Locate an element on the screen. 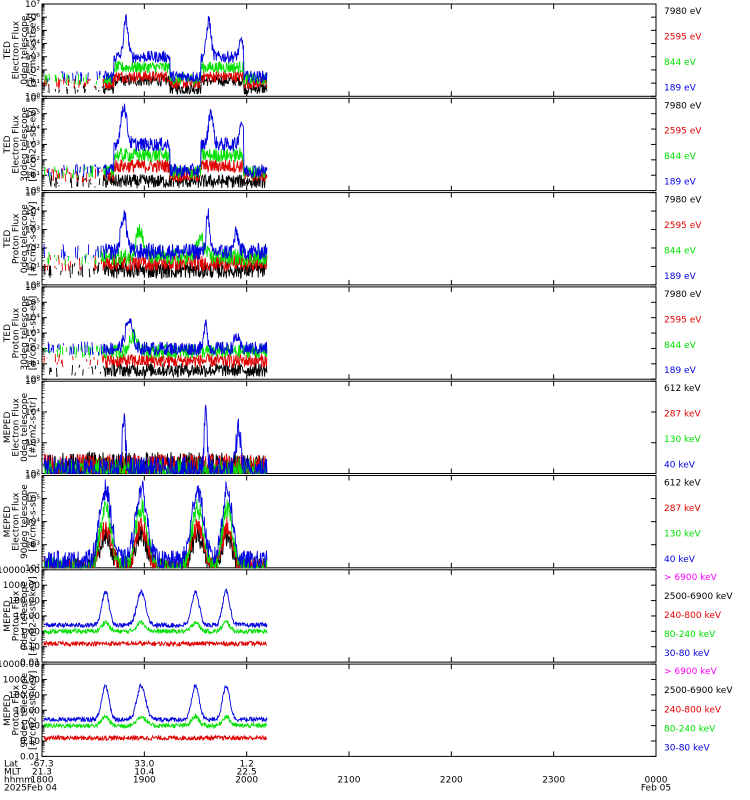 The height and width of the screenshot is (800, 750). y-tick-label: 10⁰ is located at coordinates (32, 380).